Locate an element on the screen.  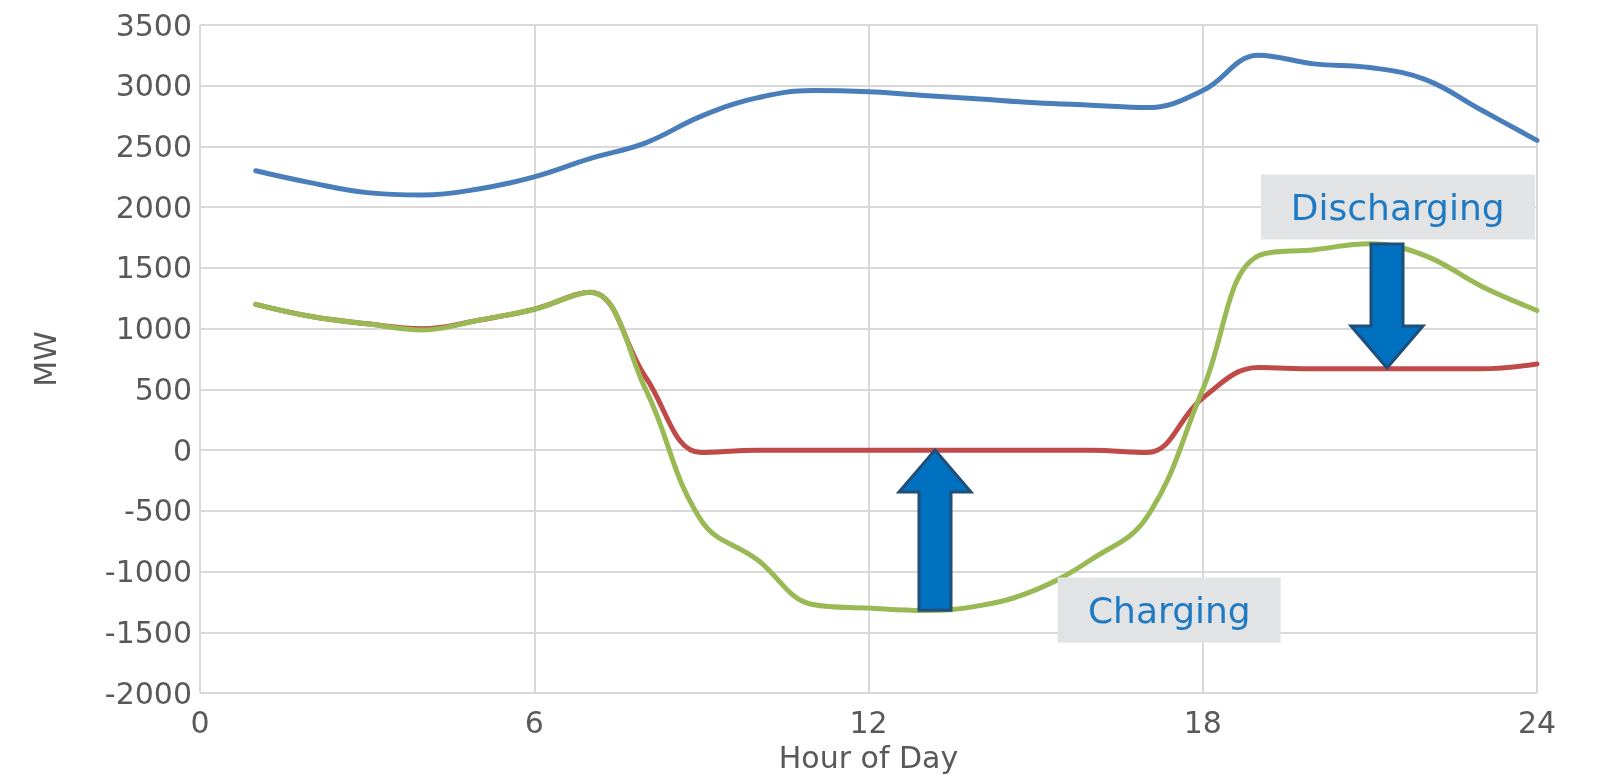
annotation: Charging is located at coordinates (1169, 610).